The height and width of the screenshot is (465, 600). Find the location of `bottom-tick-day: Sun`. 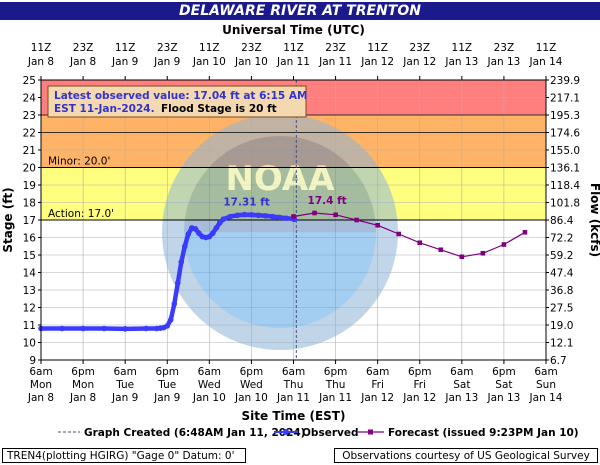

bottom-tick-day: Sun is located at coordinates (546, 385).